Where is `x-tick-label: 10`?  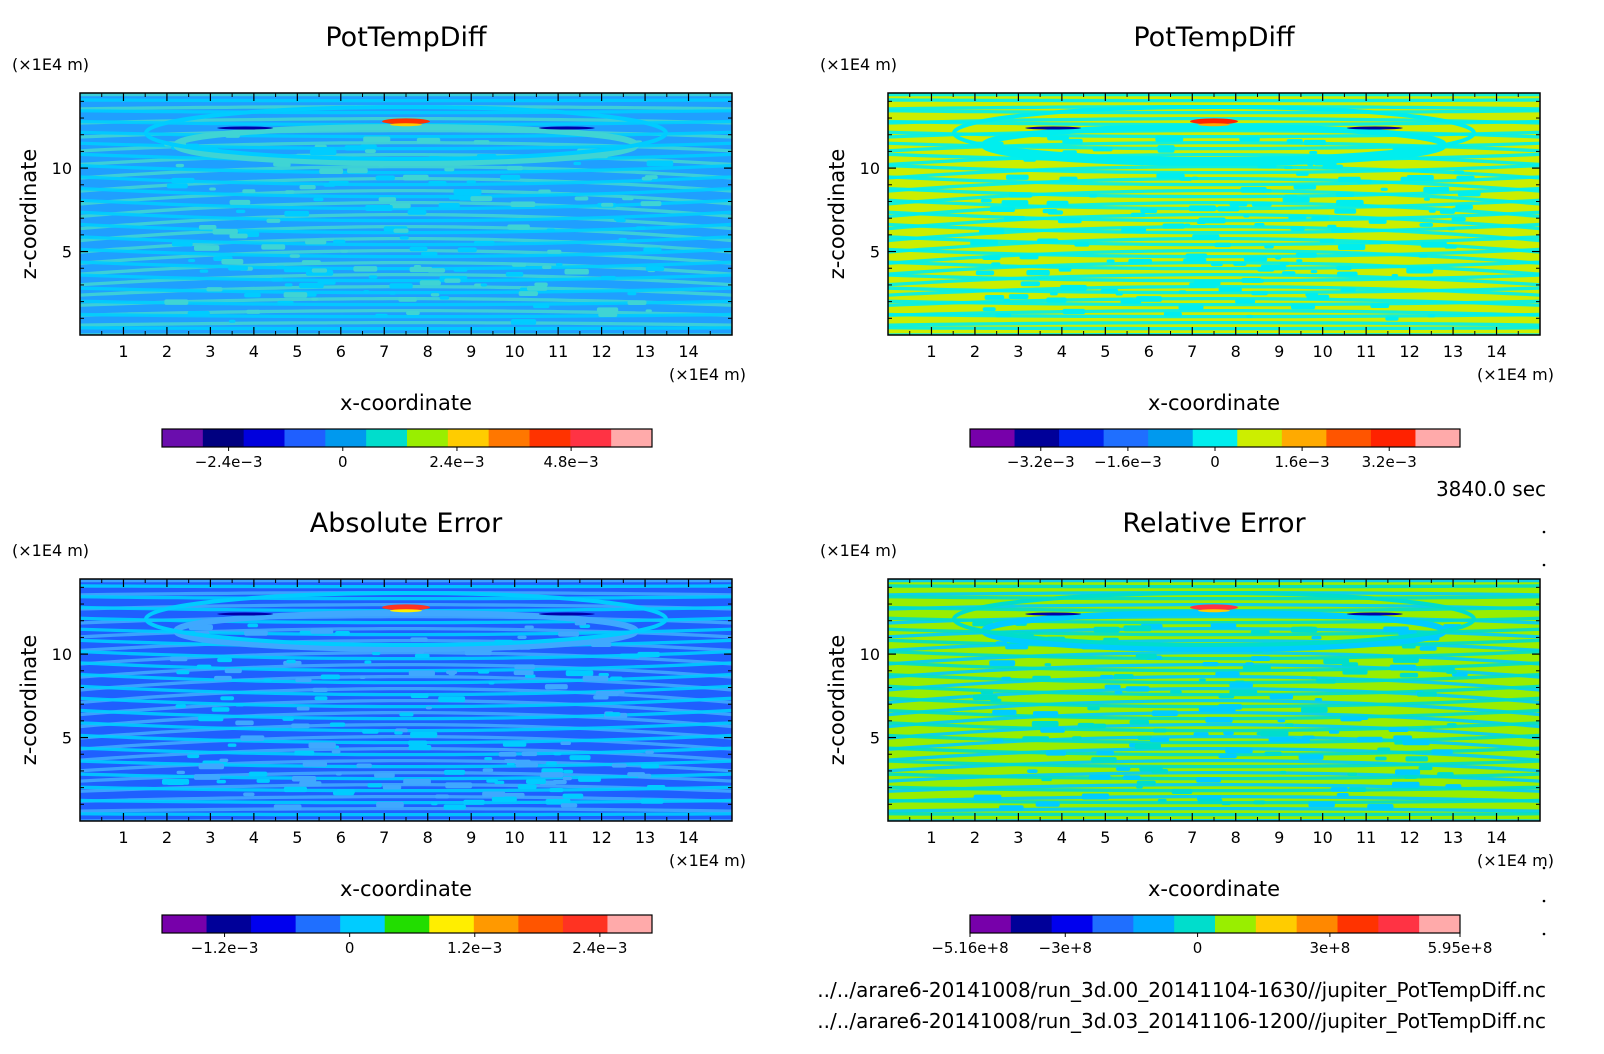 x-tick-label: 10 is located at coordinates (1322, 351).